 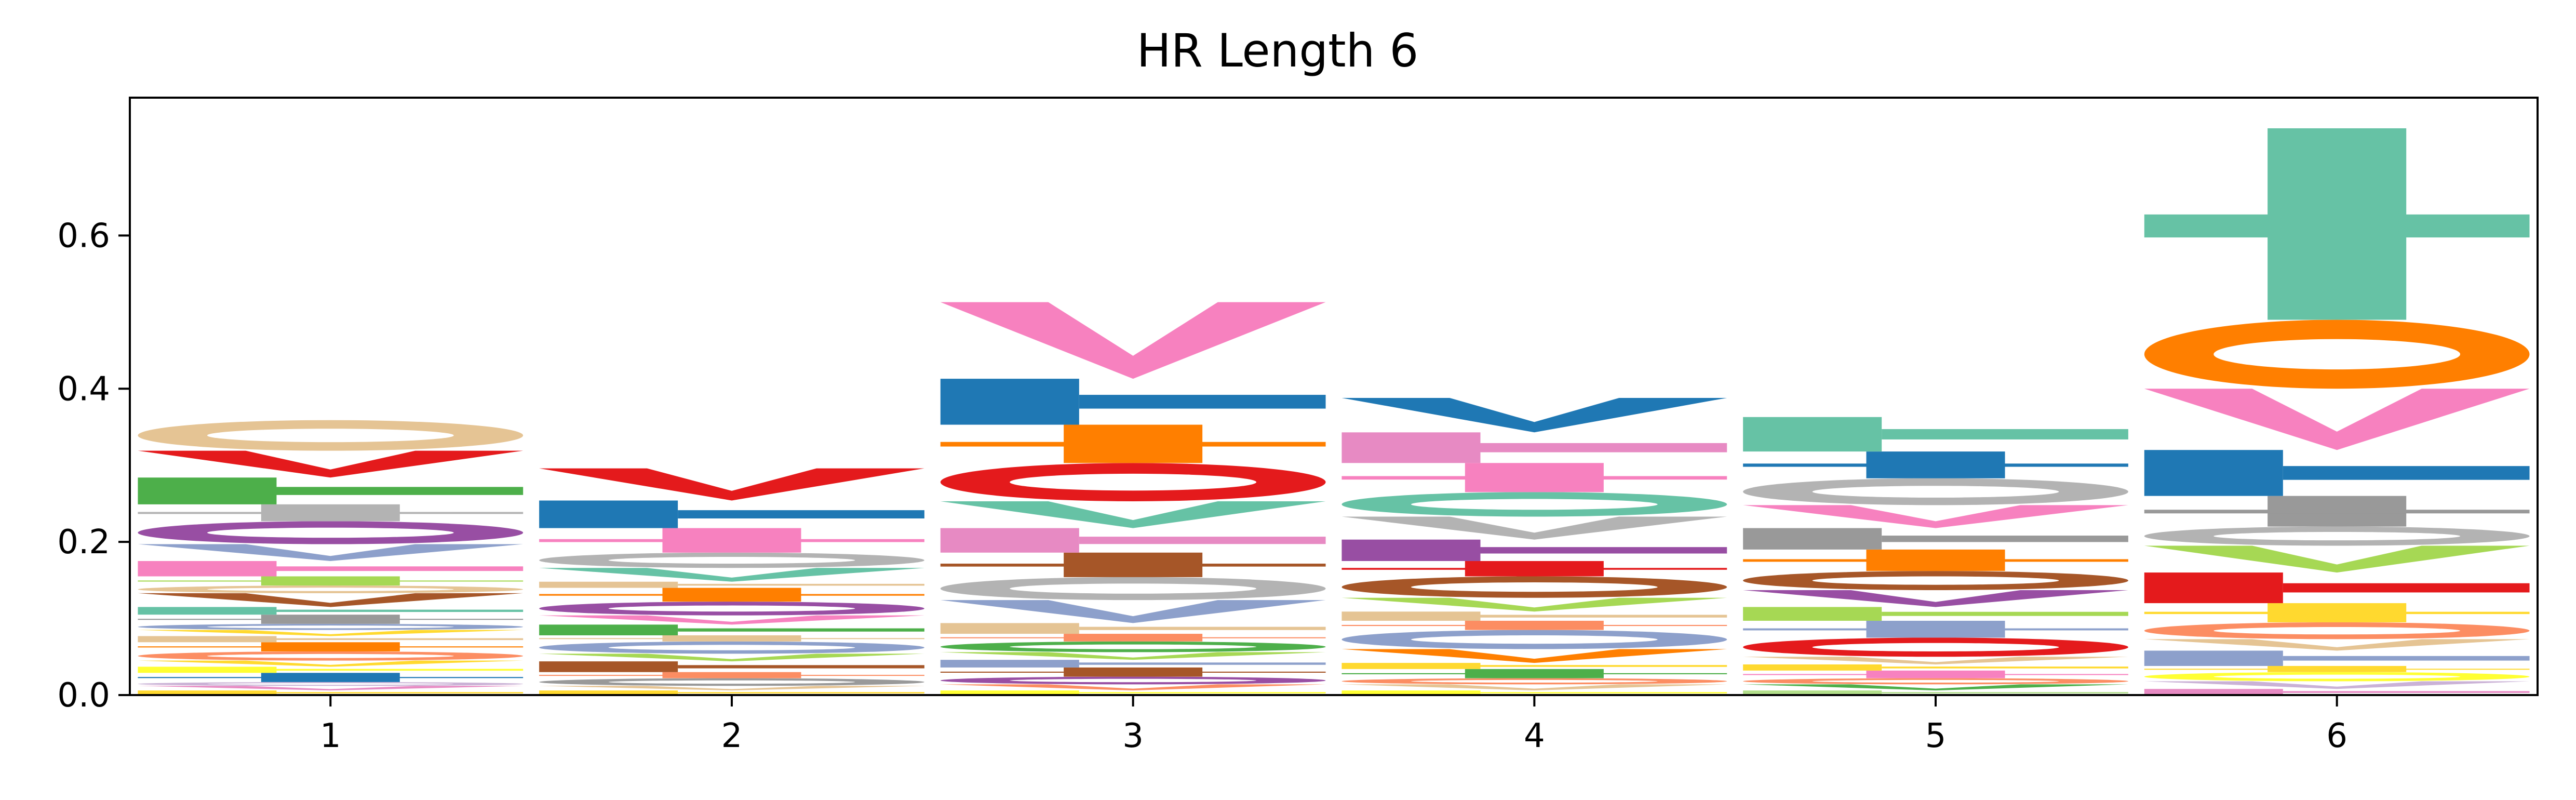 What do you see at coordinates (83, 542) in the screenshot?
I see `y-tick-label: 0.2` at bounding box center [83, 542].